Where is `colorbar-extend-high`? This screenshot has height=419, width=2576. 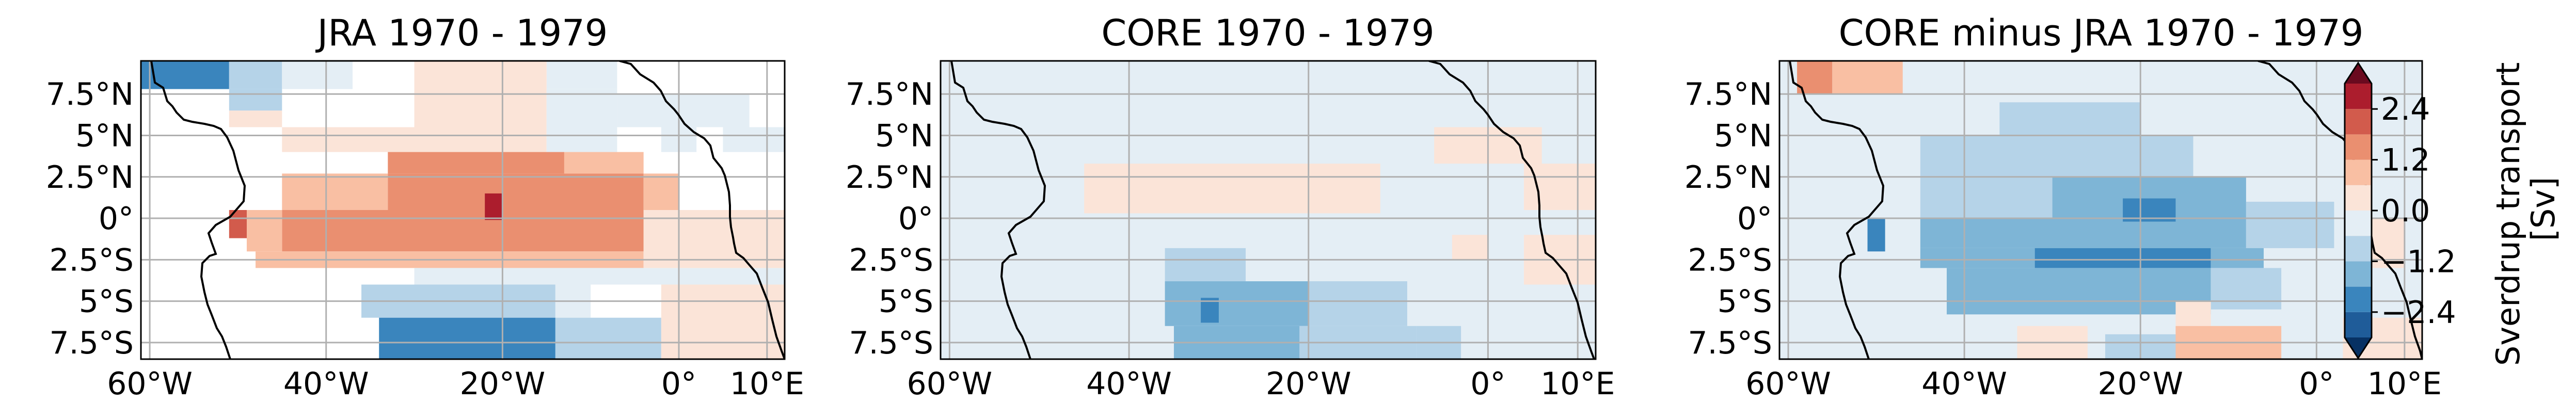
colorbar-extend-high is located at coordinates (2358, 73).